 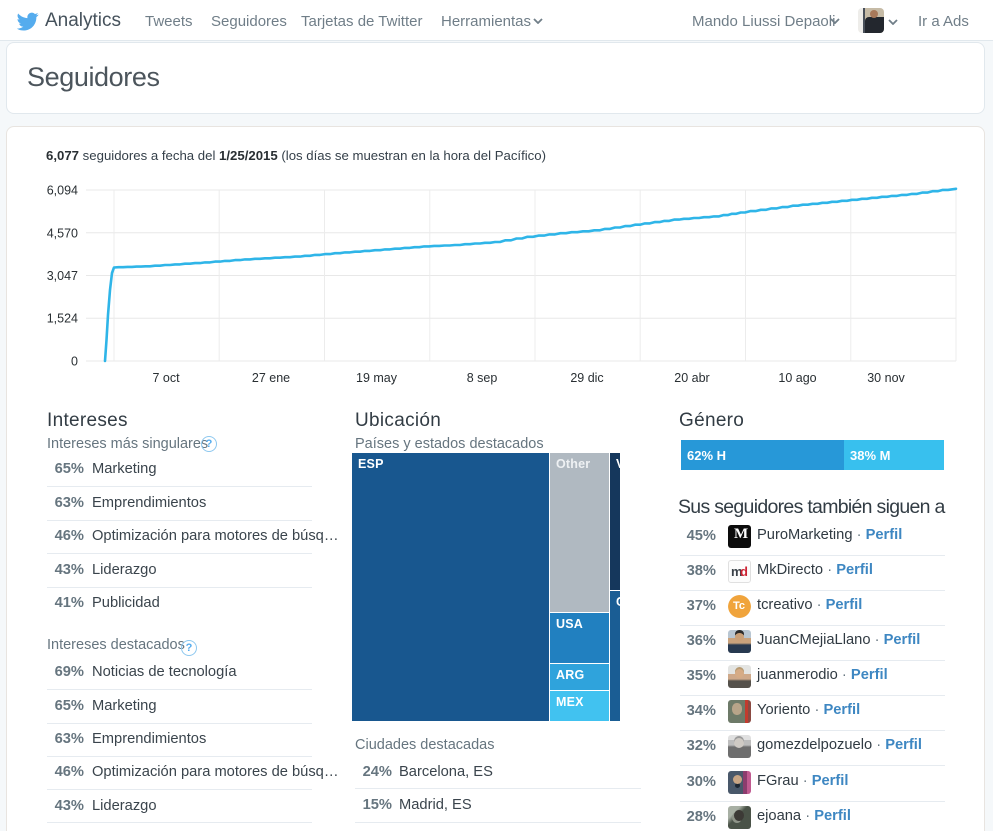 I want to click on svg-text: 19 may, so click(x=377, y=378).